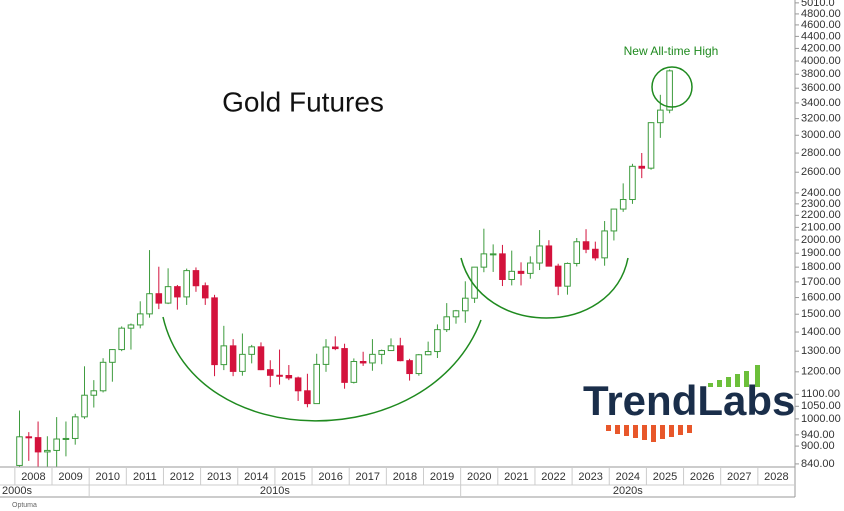 This screenshot has width=844, height=511. I want to click on y-tick-label: 4800.00, so click(821, 14).